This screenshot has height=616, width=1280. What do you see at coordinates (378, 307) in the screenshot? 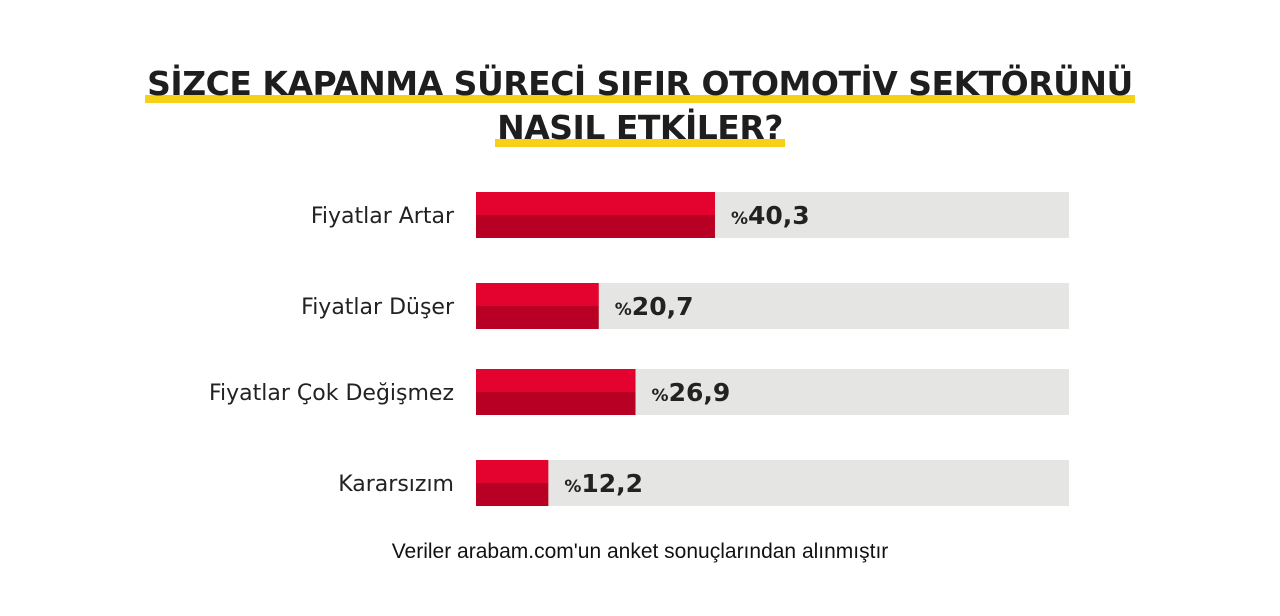
I see `category-label: Fiyatlar Düşer` at bounding box center [378, 307].